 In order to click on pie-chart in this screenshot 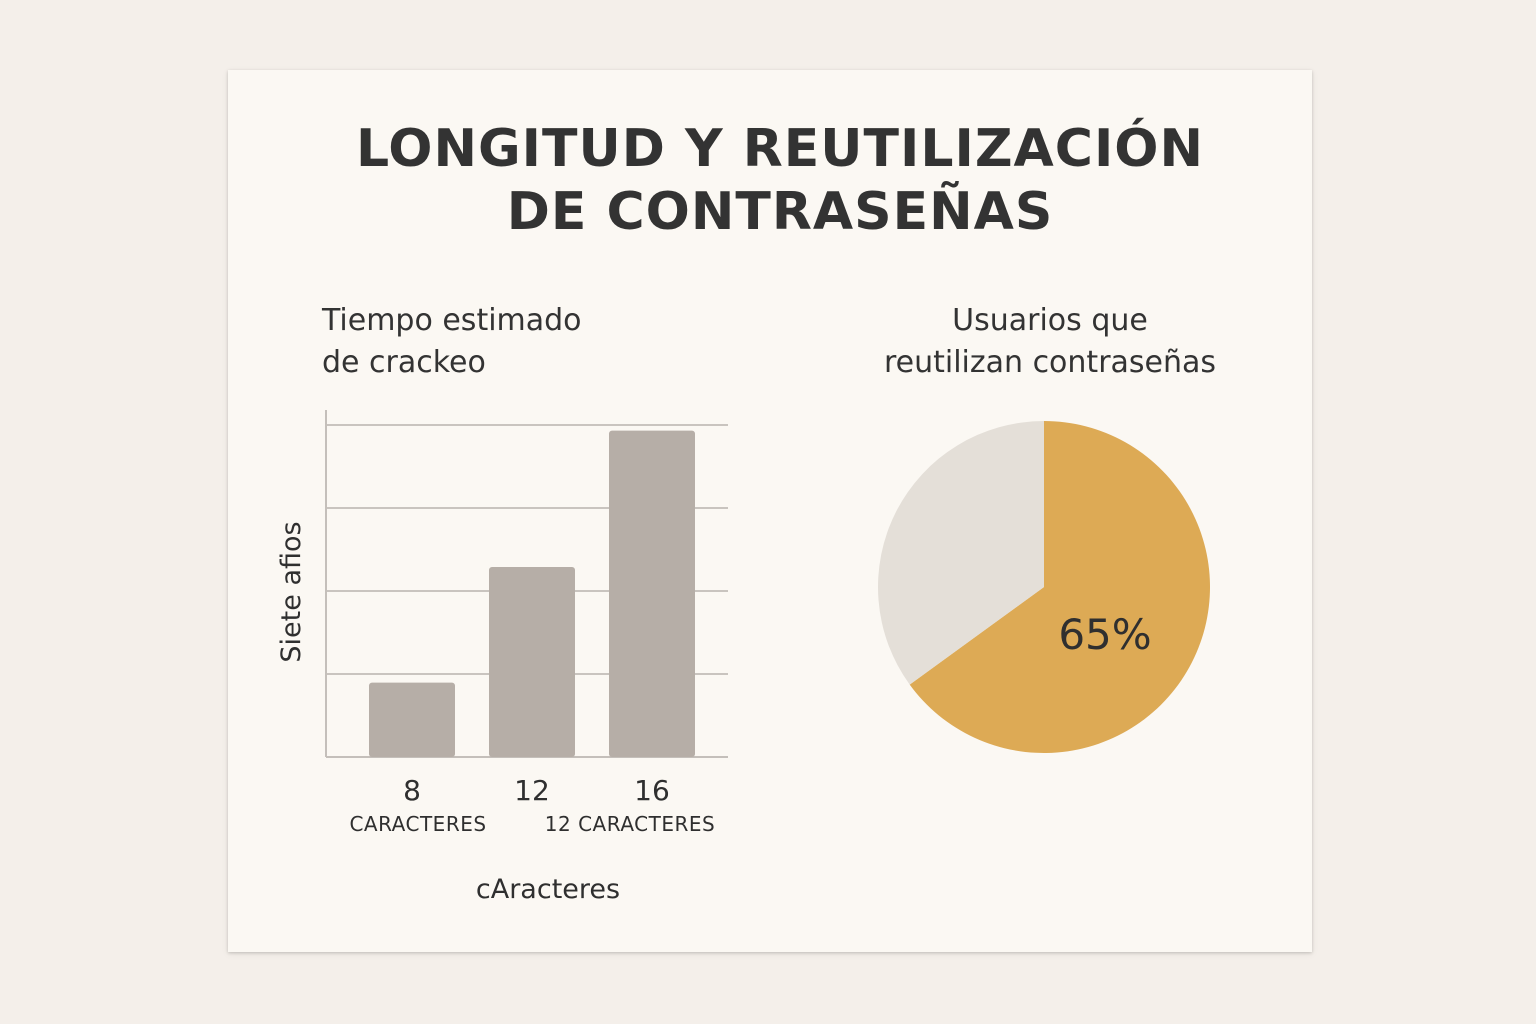, I will do `click(1043, 587)`.